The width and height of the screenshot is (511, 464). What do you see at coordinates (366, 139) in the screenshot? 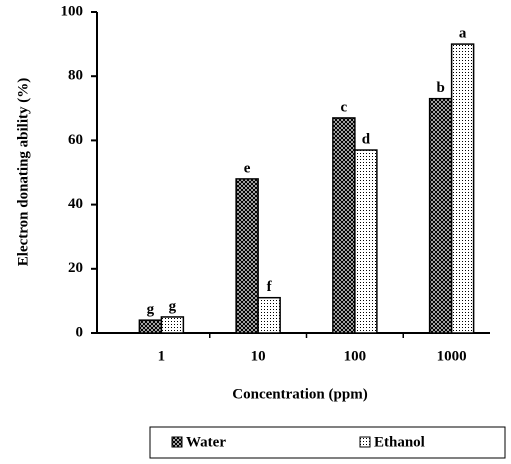
I see `bar-label: d` at bounding box center [366, 139].